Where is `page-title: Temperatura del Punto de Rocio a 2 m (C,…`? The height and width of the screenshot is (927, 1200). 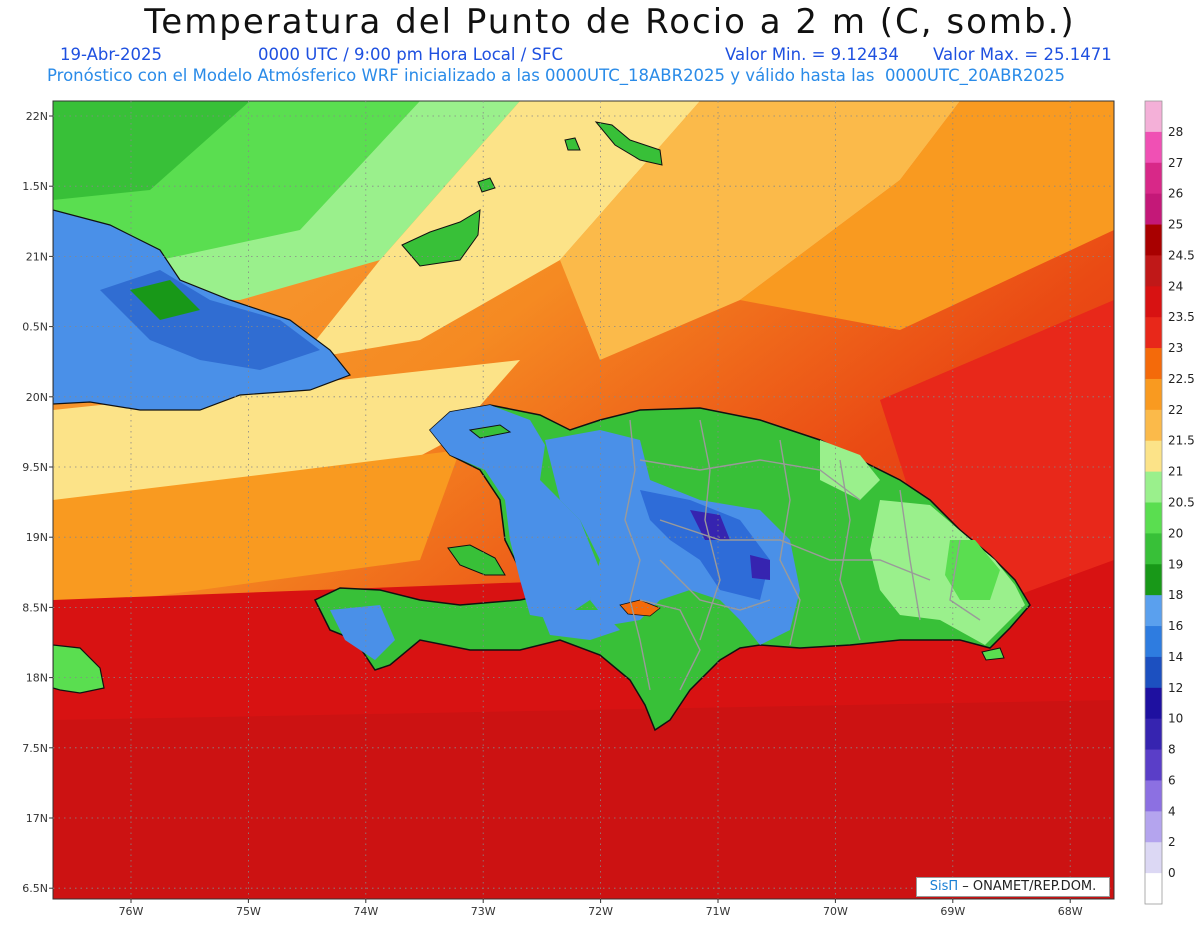
page-title: Temperatura del Punto de Rocio a 2 m (C,… is located at coordinates (610, 22).